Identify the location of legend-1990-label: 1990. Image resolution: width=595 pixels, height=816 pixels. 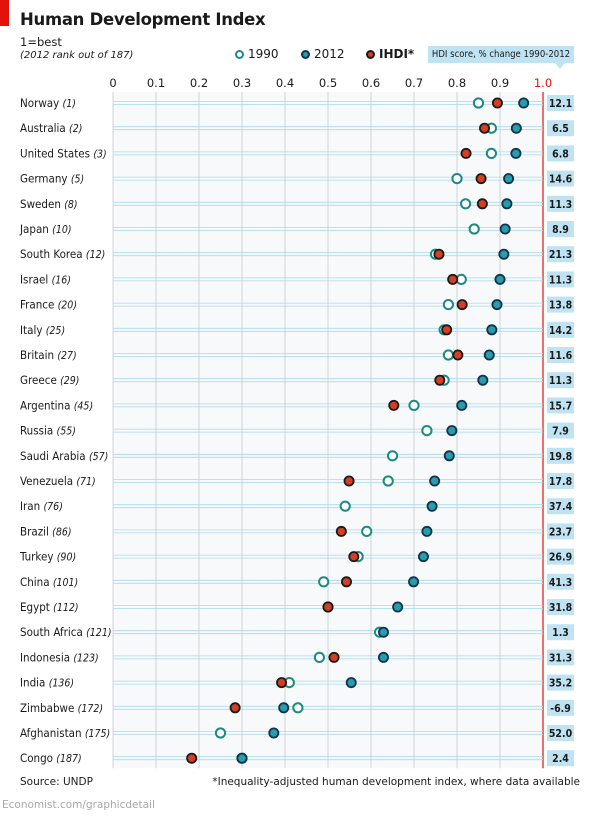
(263, 54).